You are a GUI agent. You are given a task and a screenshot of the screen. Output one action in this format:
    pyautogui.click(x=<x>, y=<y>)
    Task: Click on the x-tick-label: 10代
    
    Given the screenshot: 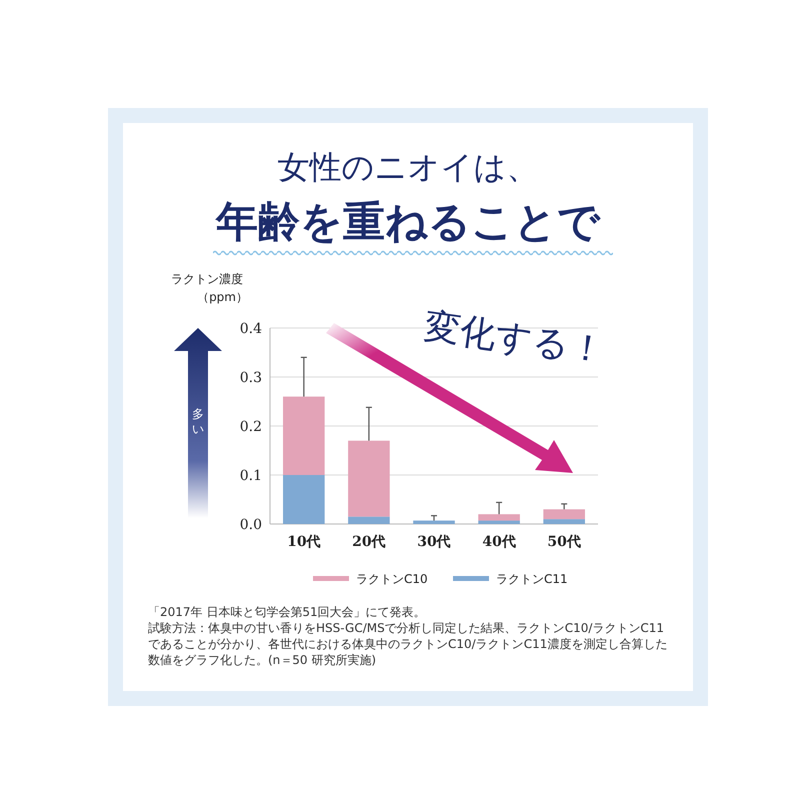 What is the action you would take?
    pyautogui.click(x=304, y=542)
    